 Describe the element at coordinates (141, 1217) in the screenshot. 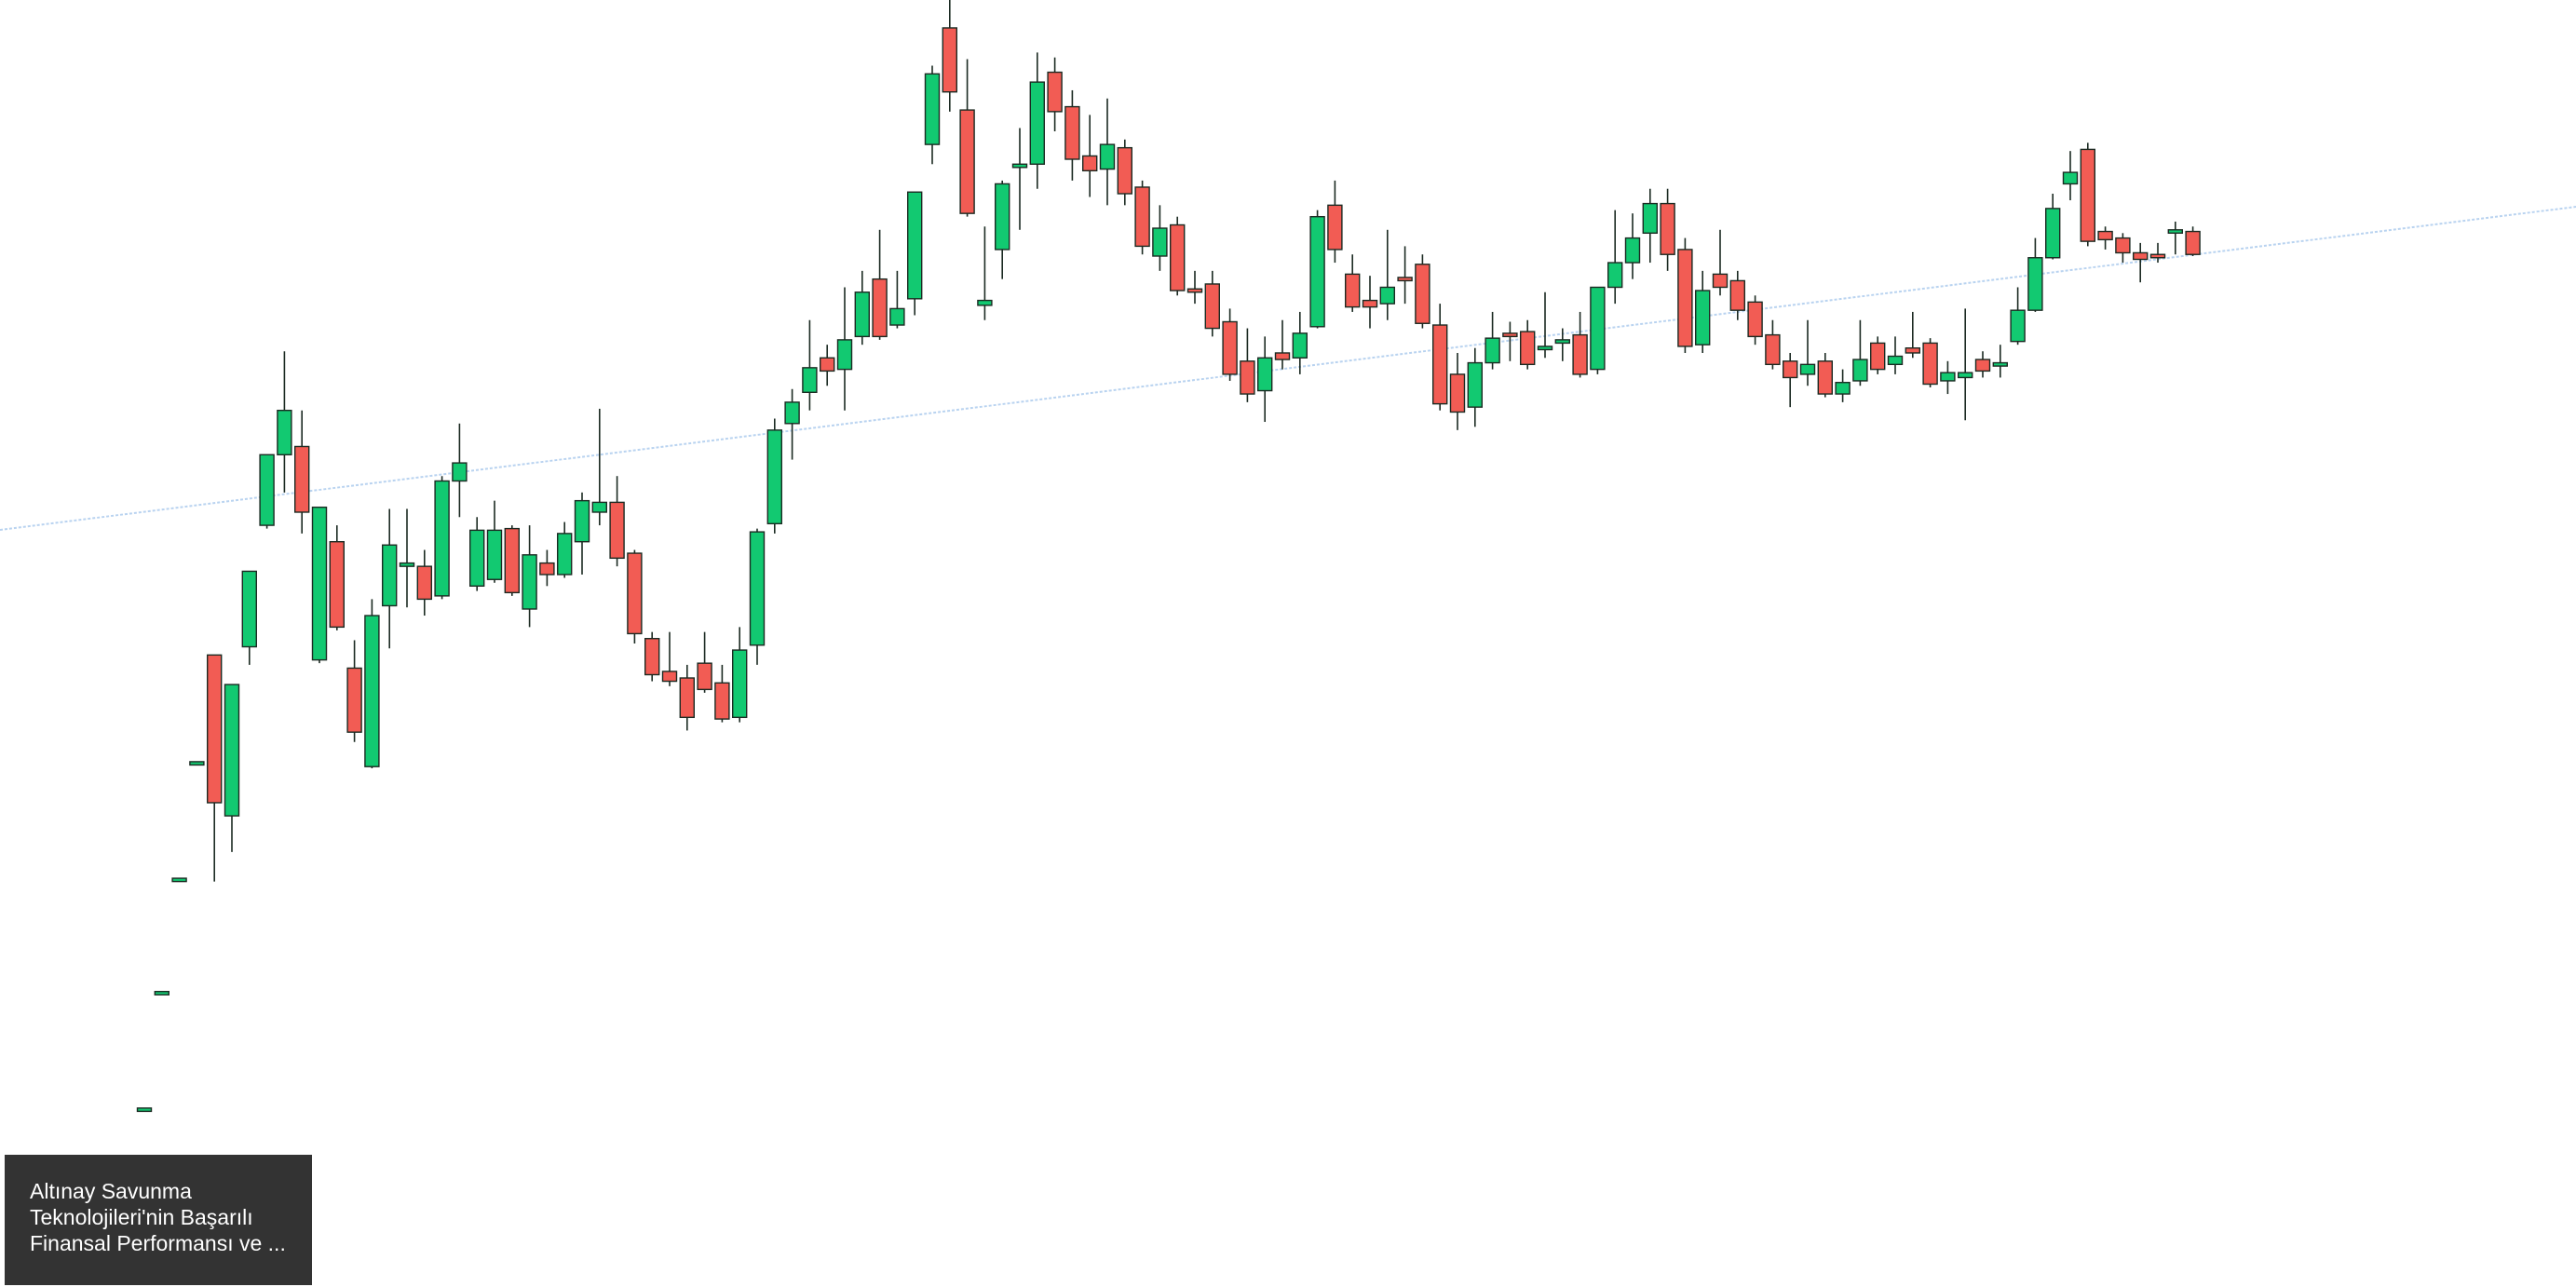

I see `tooltip-line: Teknolojileri'nin Başarılı` at that location.